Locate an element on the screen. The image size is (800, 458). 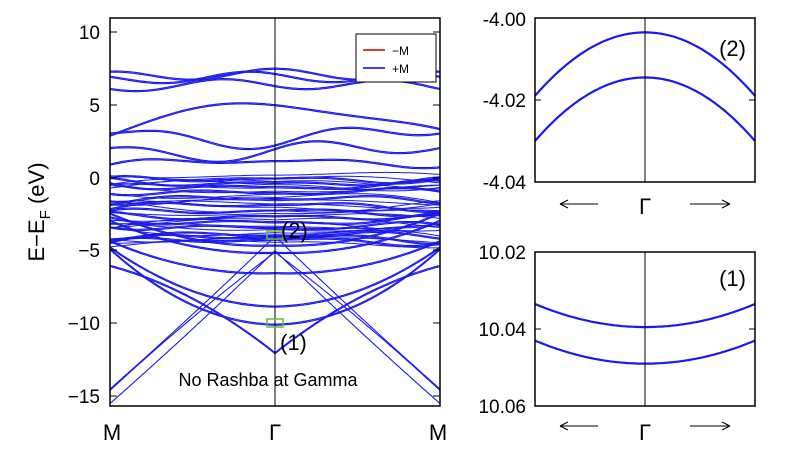
inset-bottom-gamma-label: Γ is located at coordinates (645, 432).